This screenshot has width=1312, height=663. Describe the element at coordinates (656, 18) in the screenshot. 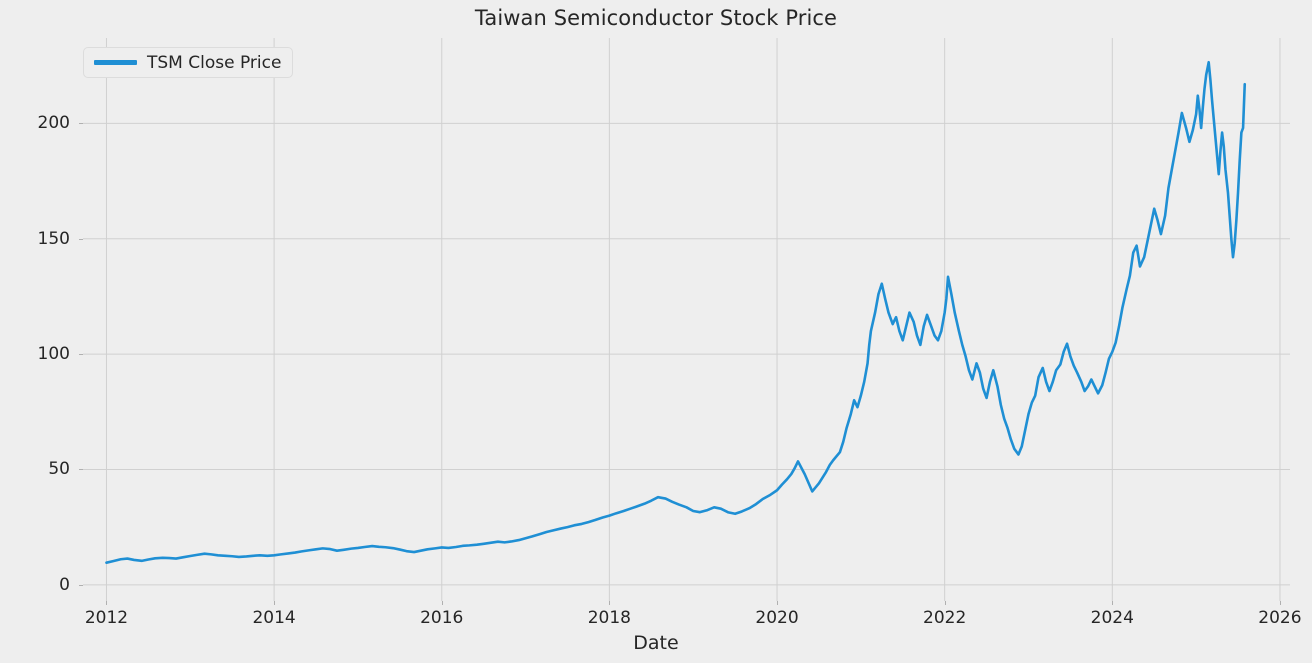

I see `chart-title: Taiwan Semiconductor Stock Price` at that location.